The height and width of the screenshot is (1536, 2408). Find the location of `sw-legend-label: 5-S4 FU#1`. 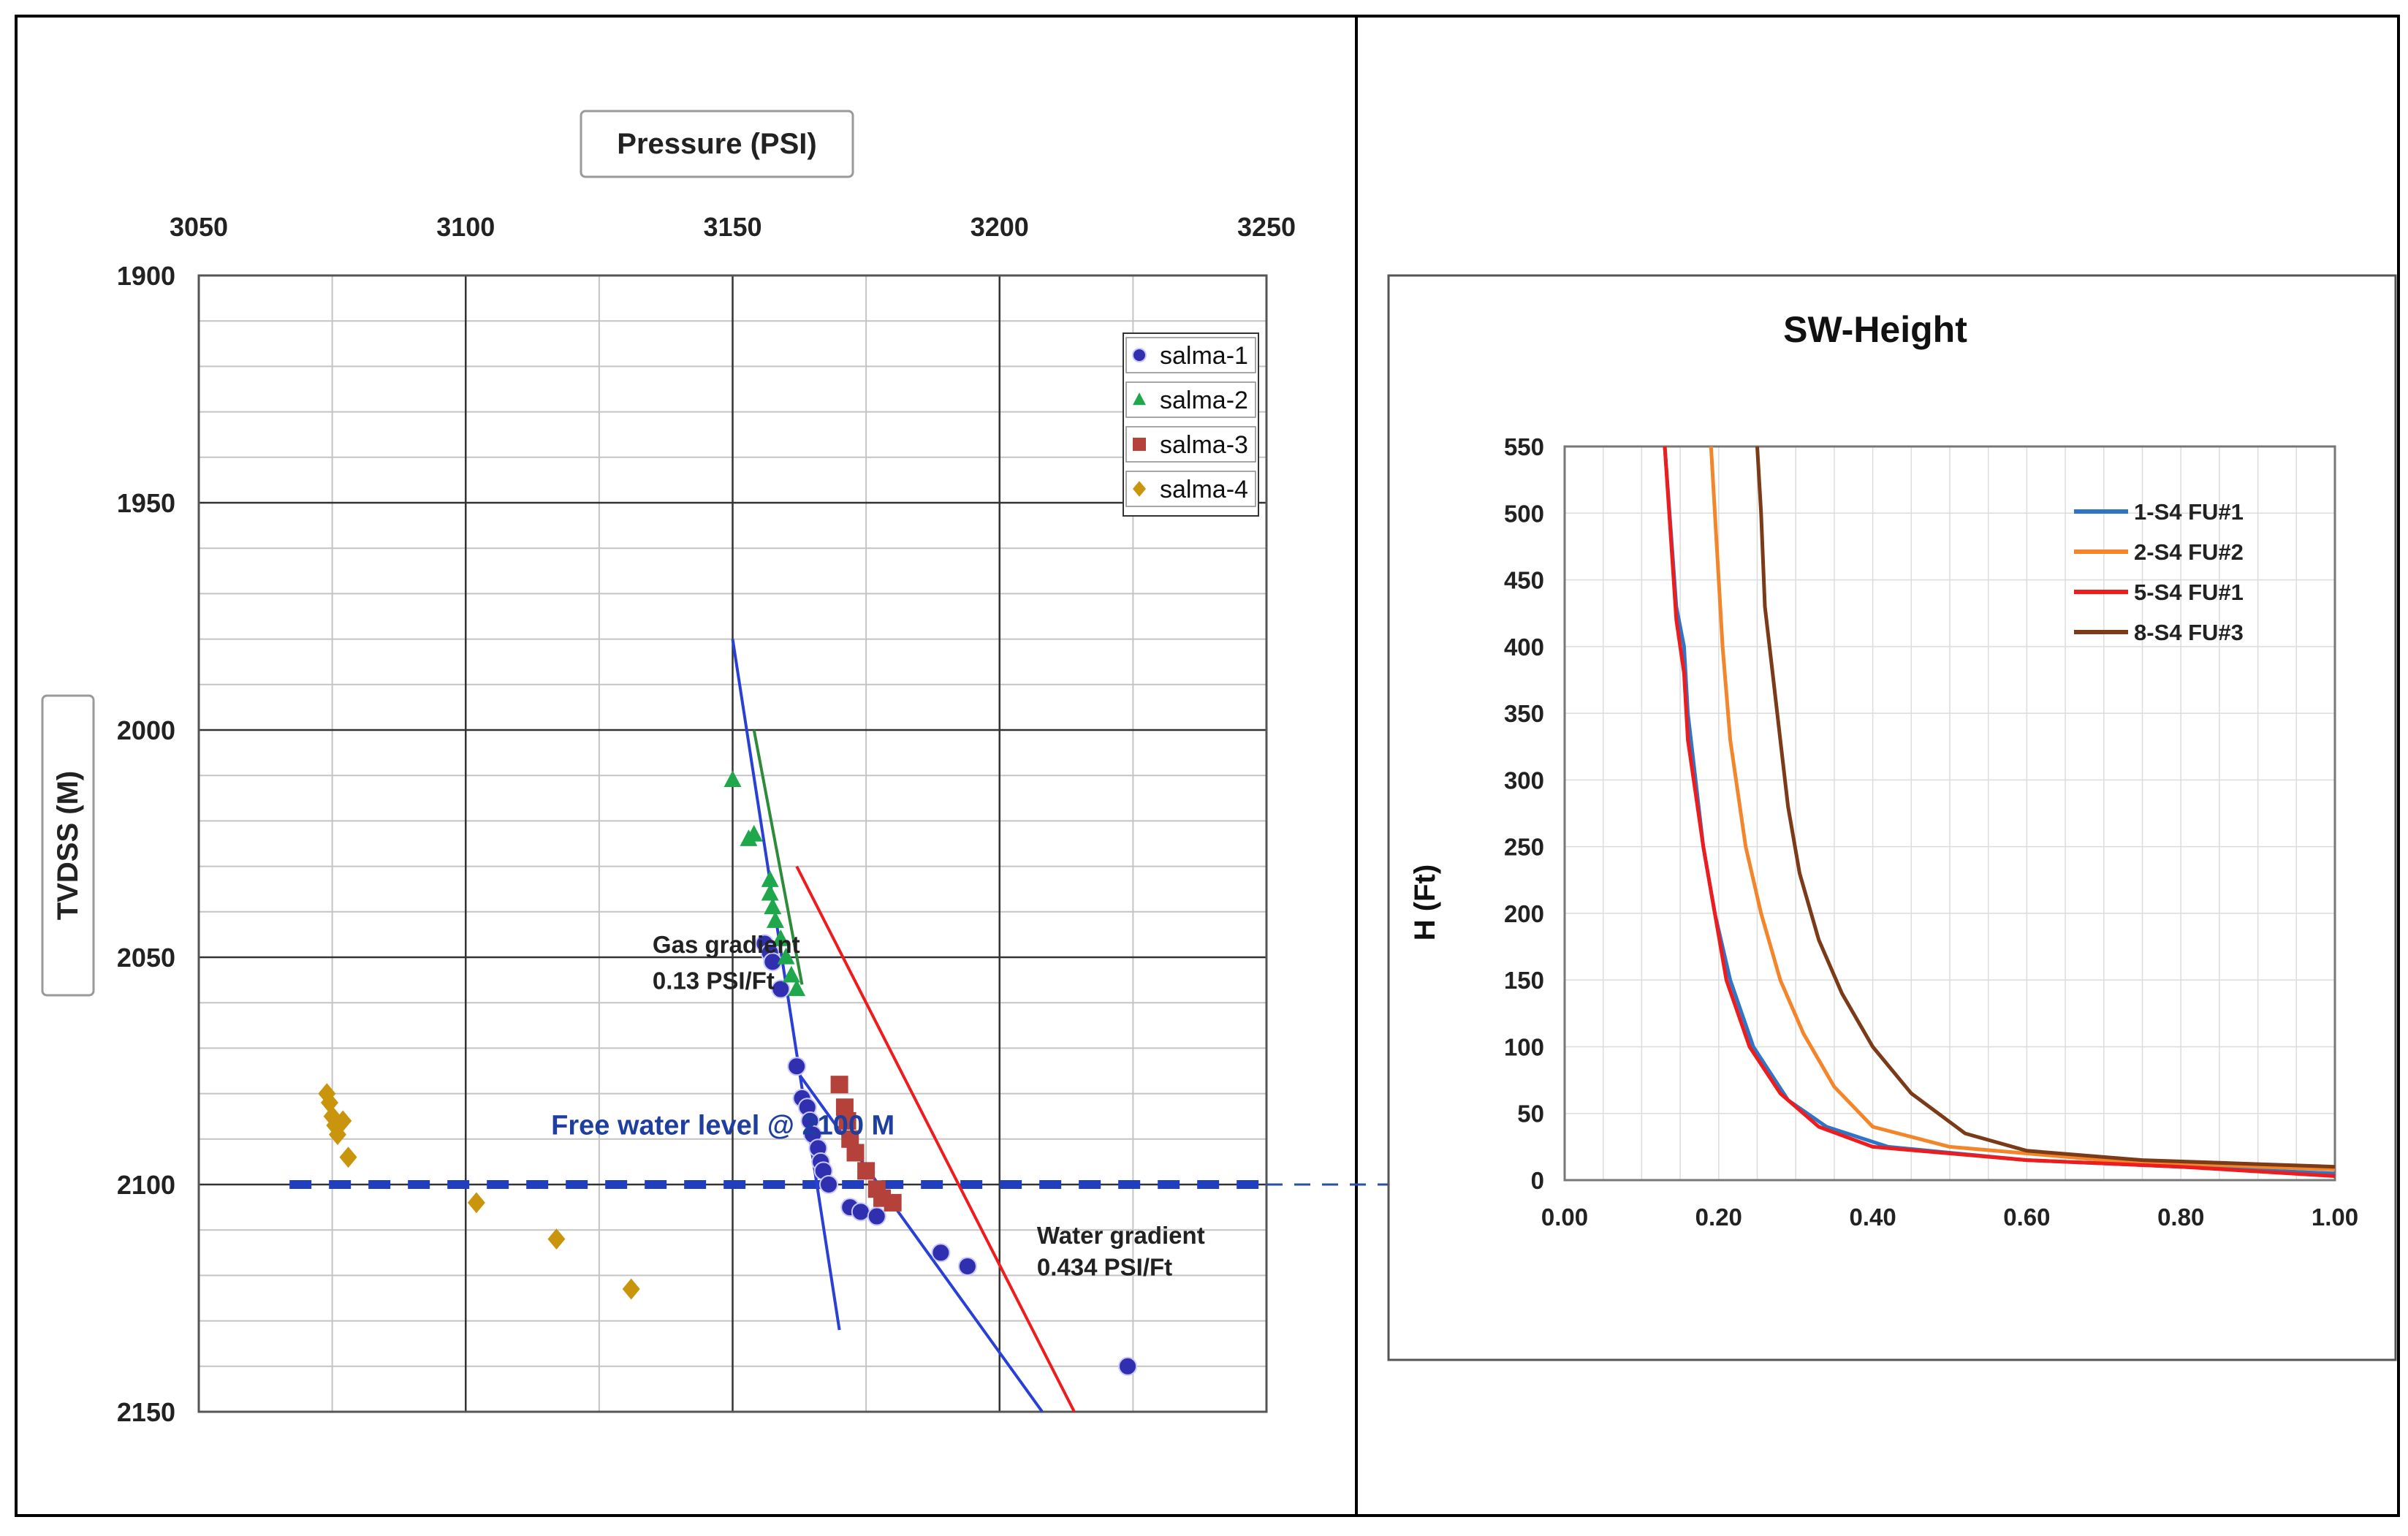

sw-legend-label: 5-S4 FU#1 is located at coordinates (2189, 592).